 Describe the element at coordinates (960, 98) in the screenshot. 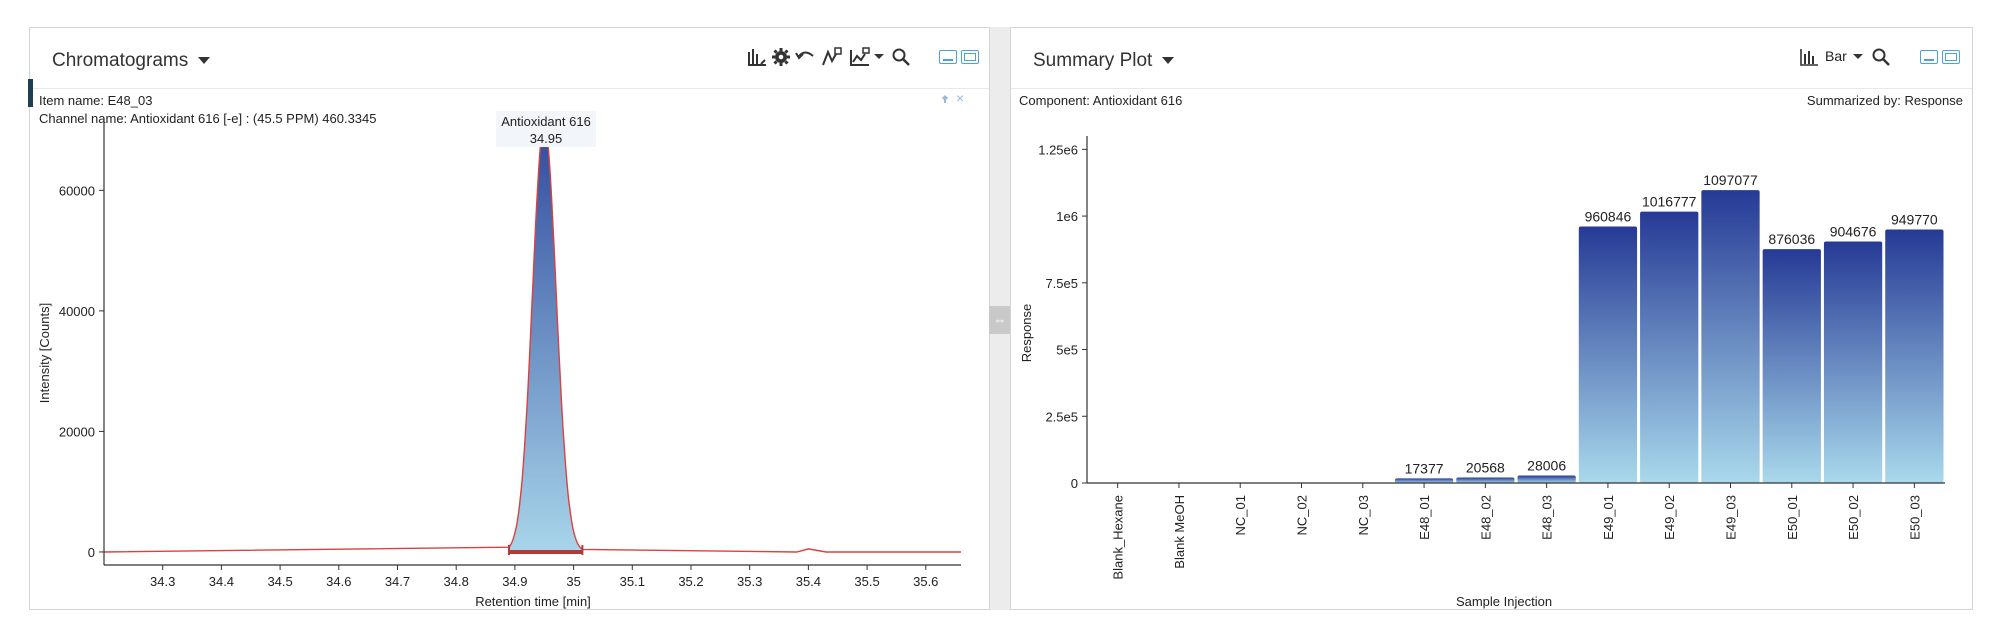

I see `close-trace-button: ×` at that location.